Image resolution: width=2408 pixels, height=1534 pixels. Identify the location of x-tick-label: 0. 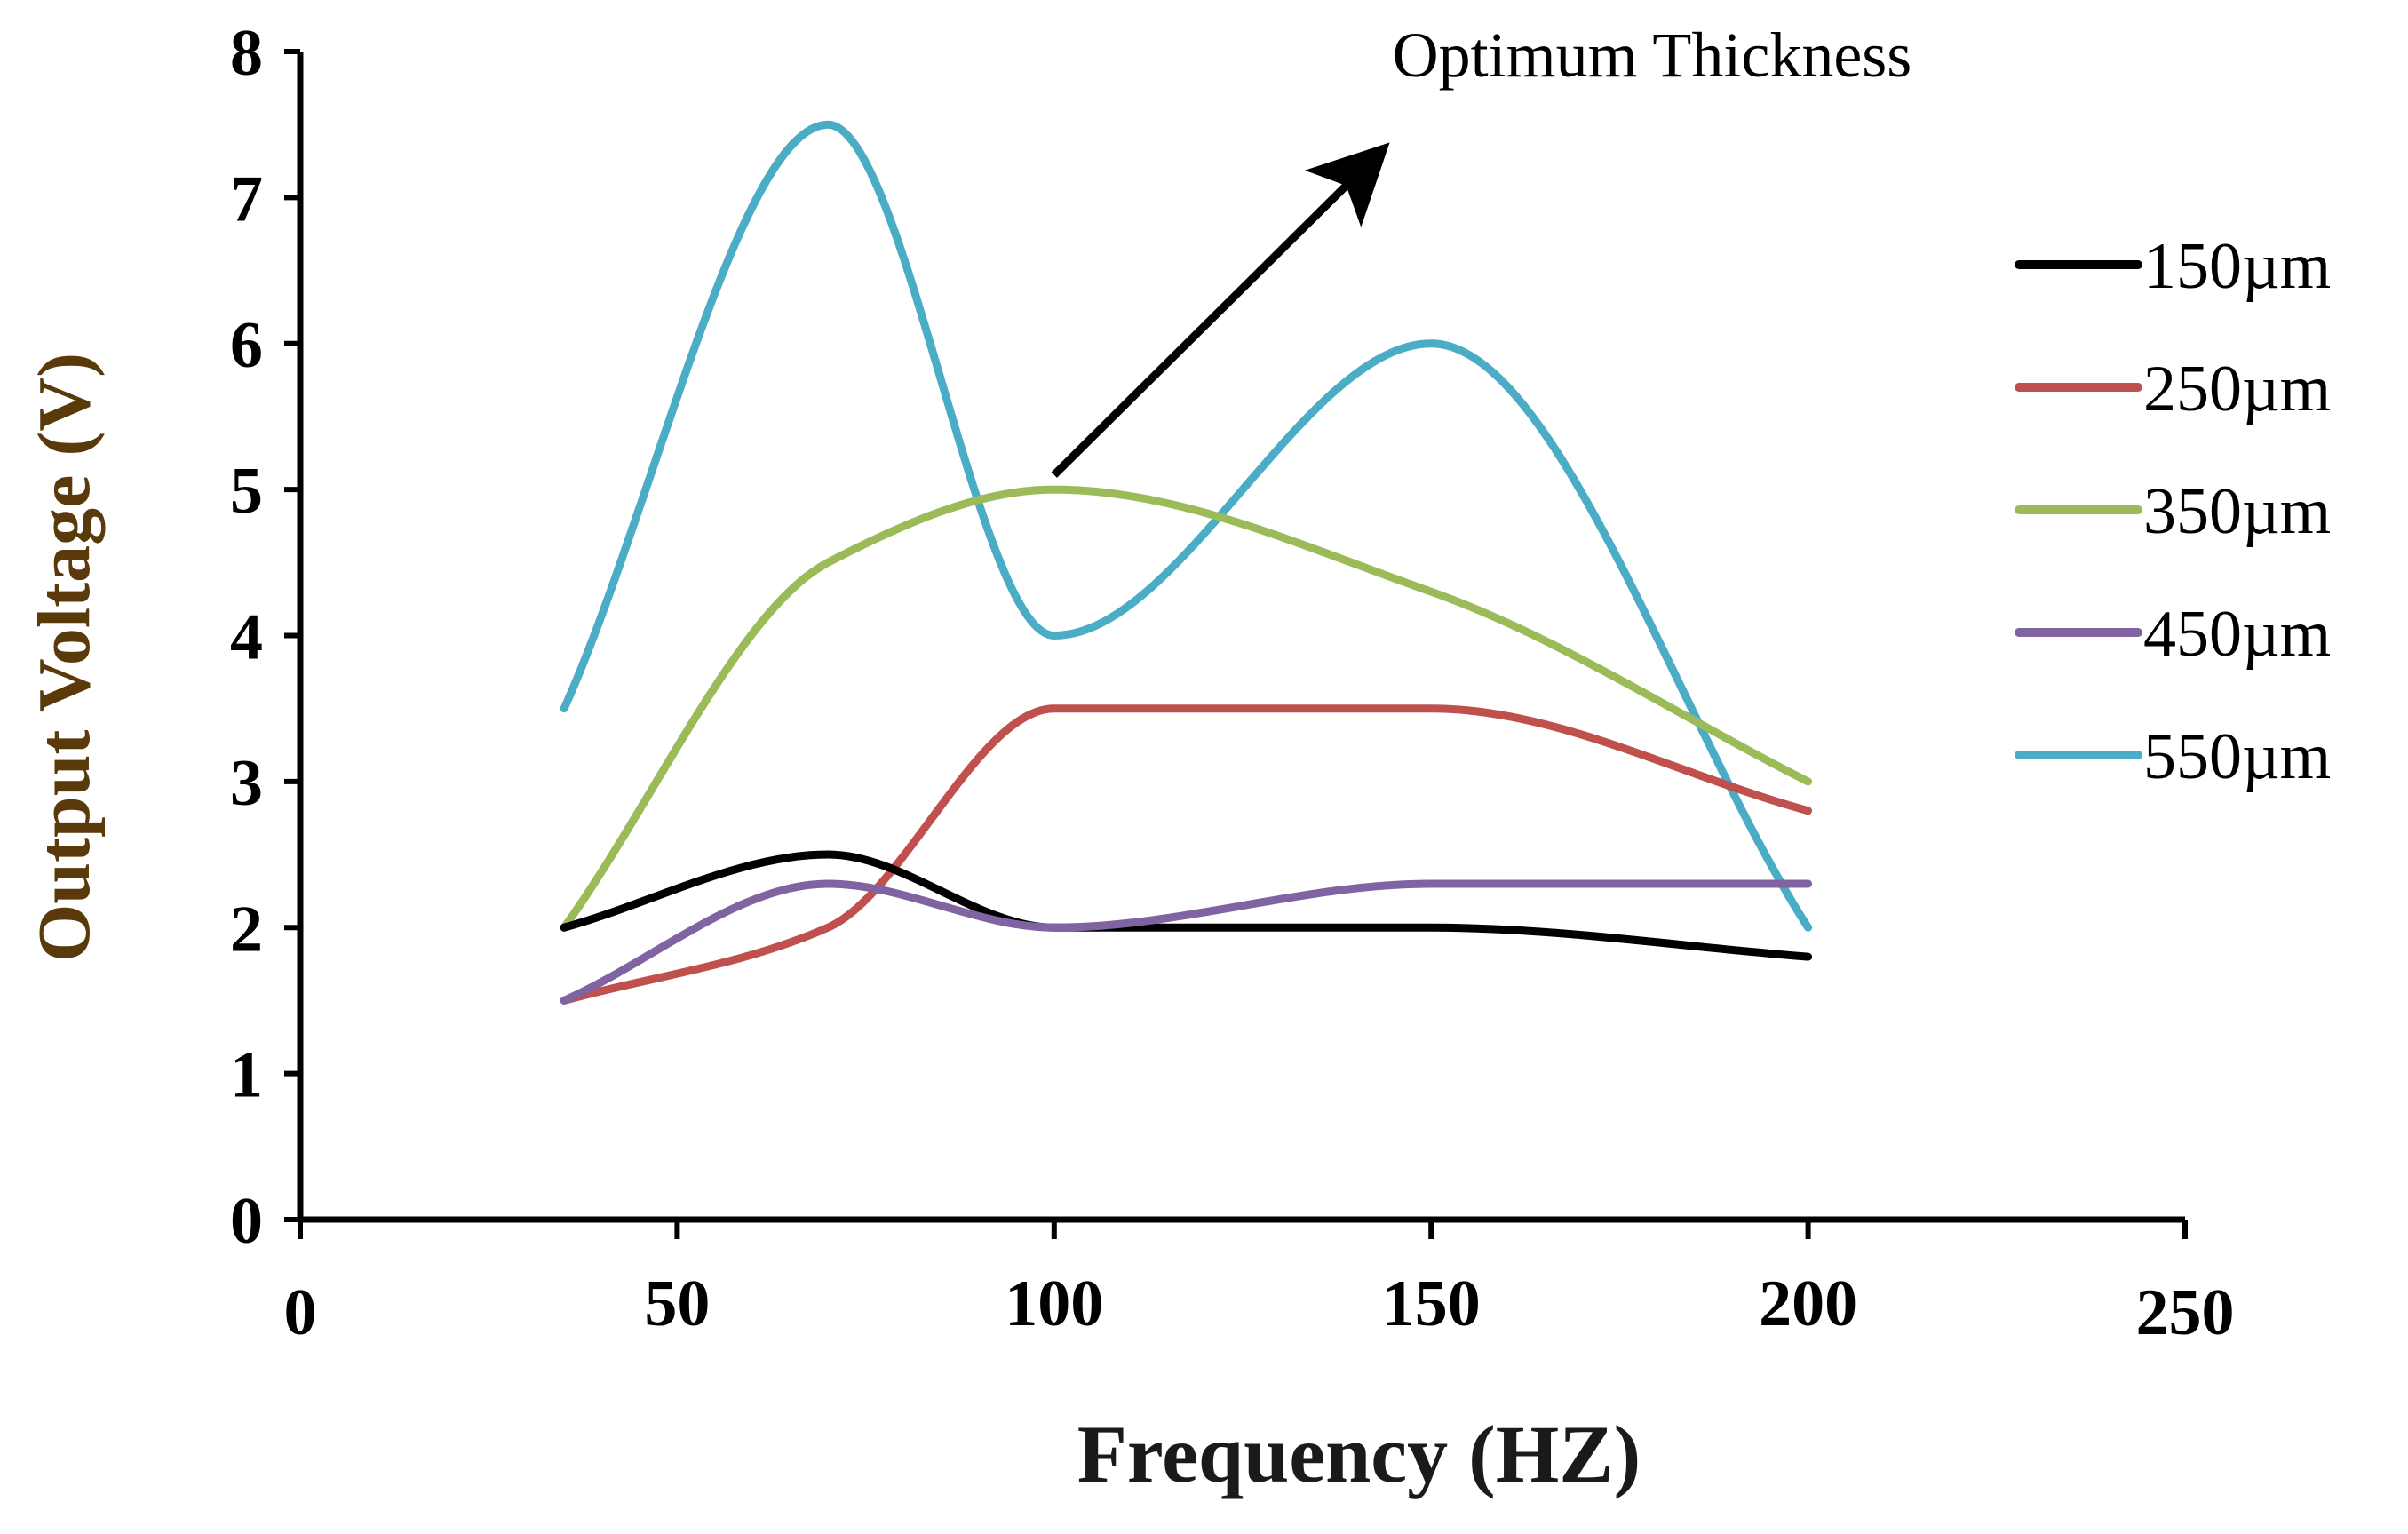
(301, 1313).